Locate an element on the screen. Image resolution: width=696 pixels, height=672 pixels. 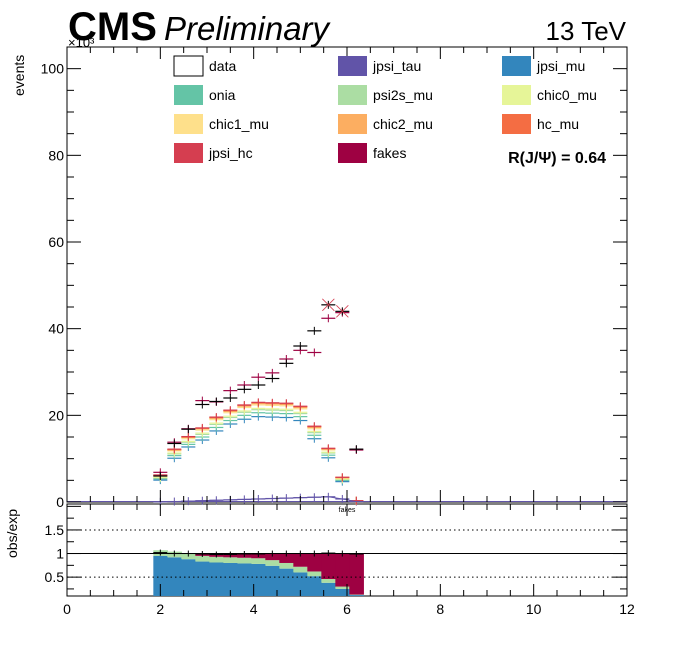
ratio-ylabel: obs/exp is located at coordinates (12, 533).